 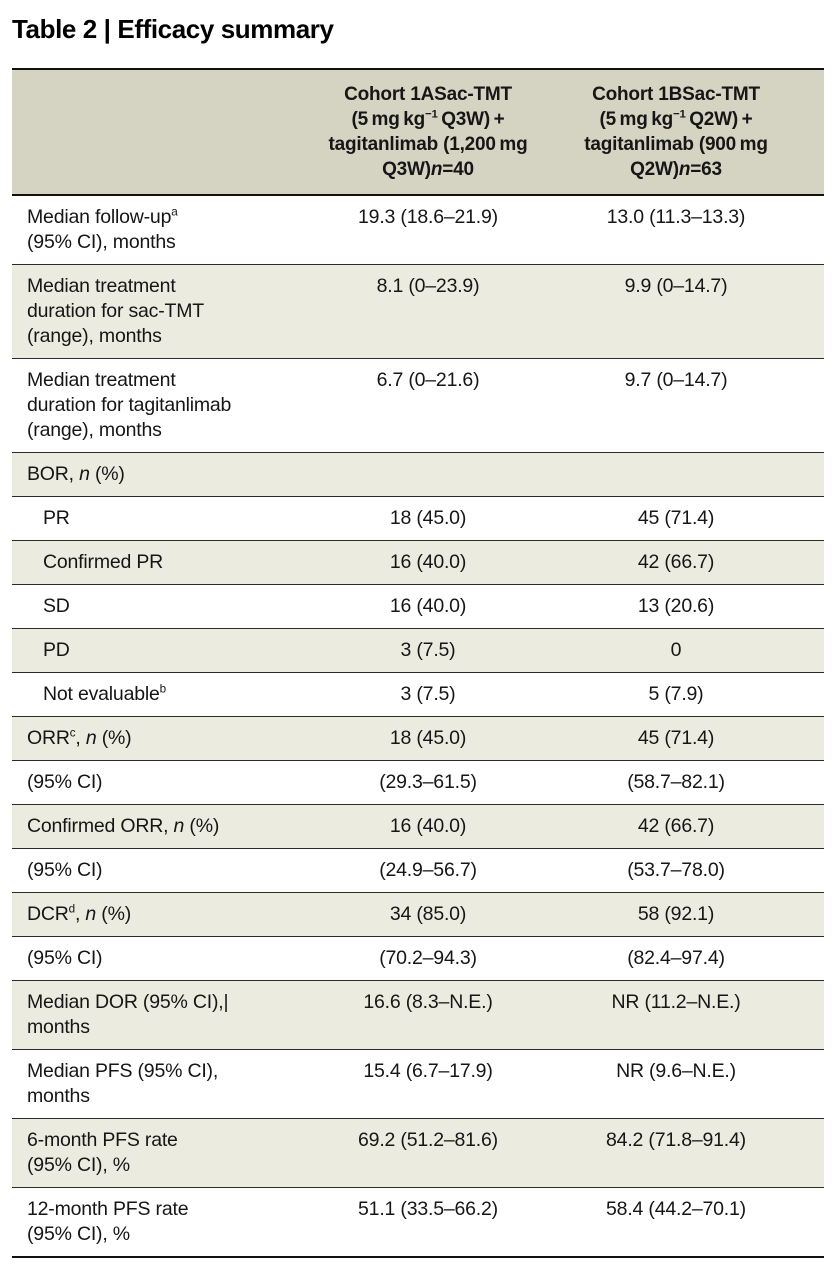 What do you see at coordinates (428, 870) in the screenshot?
I see `cell-value-cohort-1a: (24.9–56.7)` at bounding box center [428, 870].